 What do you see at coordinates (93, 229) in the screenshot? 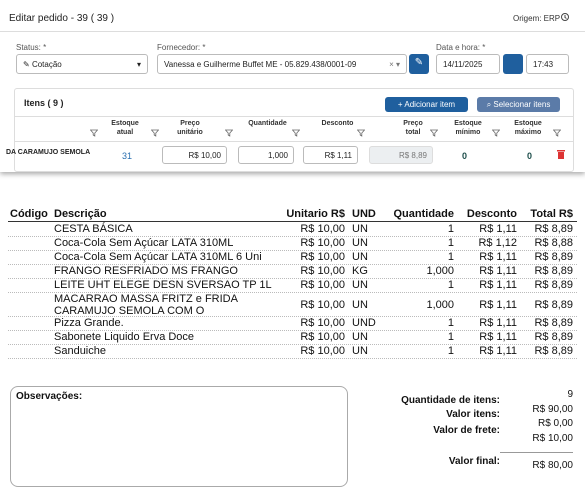
I see `doc-cell: CESTA BÁSICA` at bounding box center [93, 229].